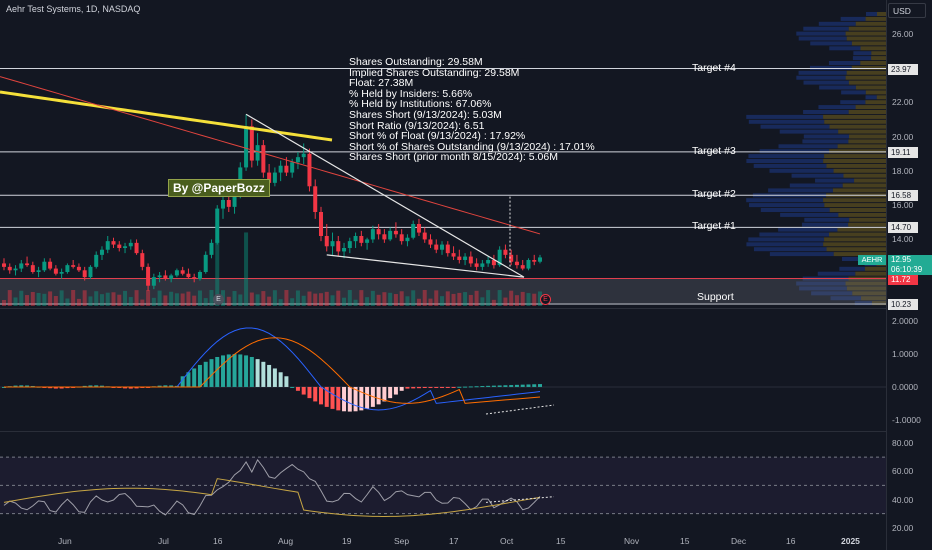  What do you see at coordinates (416, 62) in the screenshot?
I see `share-stat-line: Shares Outstanding: 29.58M` at bounding box center [416, 62].